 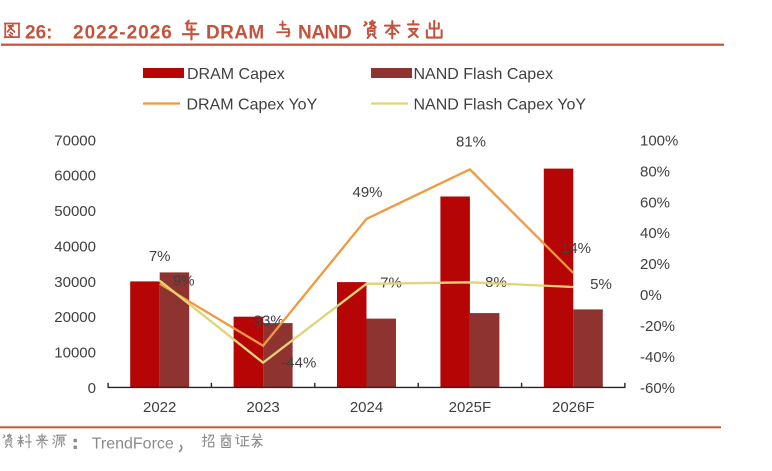 I want to click on svg-text: -33%, so click(x=266, y=320).